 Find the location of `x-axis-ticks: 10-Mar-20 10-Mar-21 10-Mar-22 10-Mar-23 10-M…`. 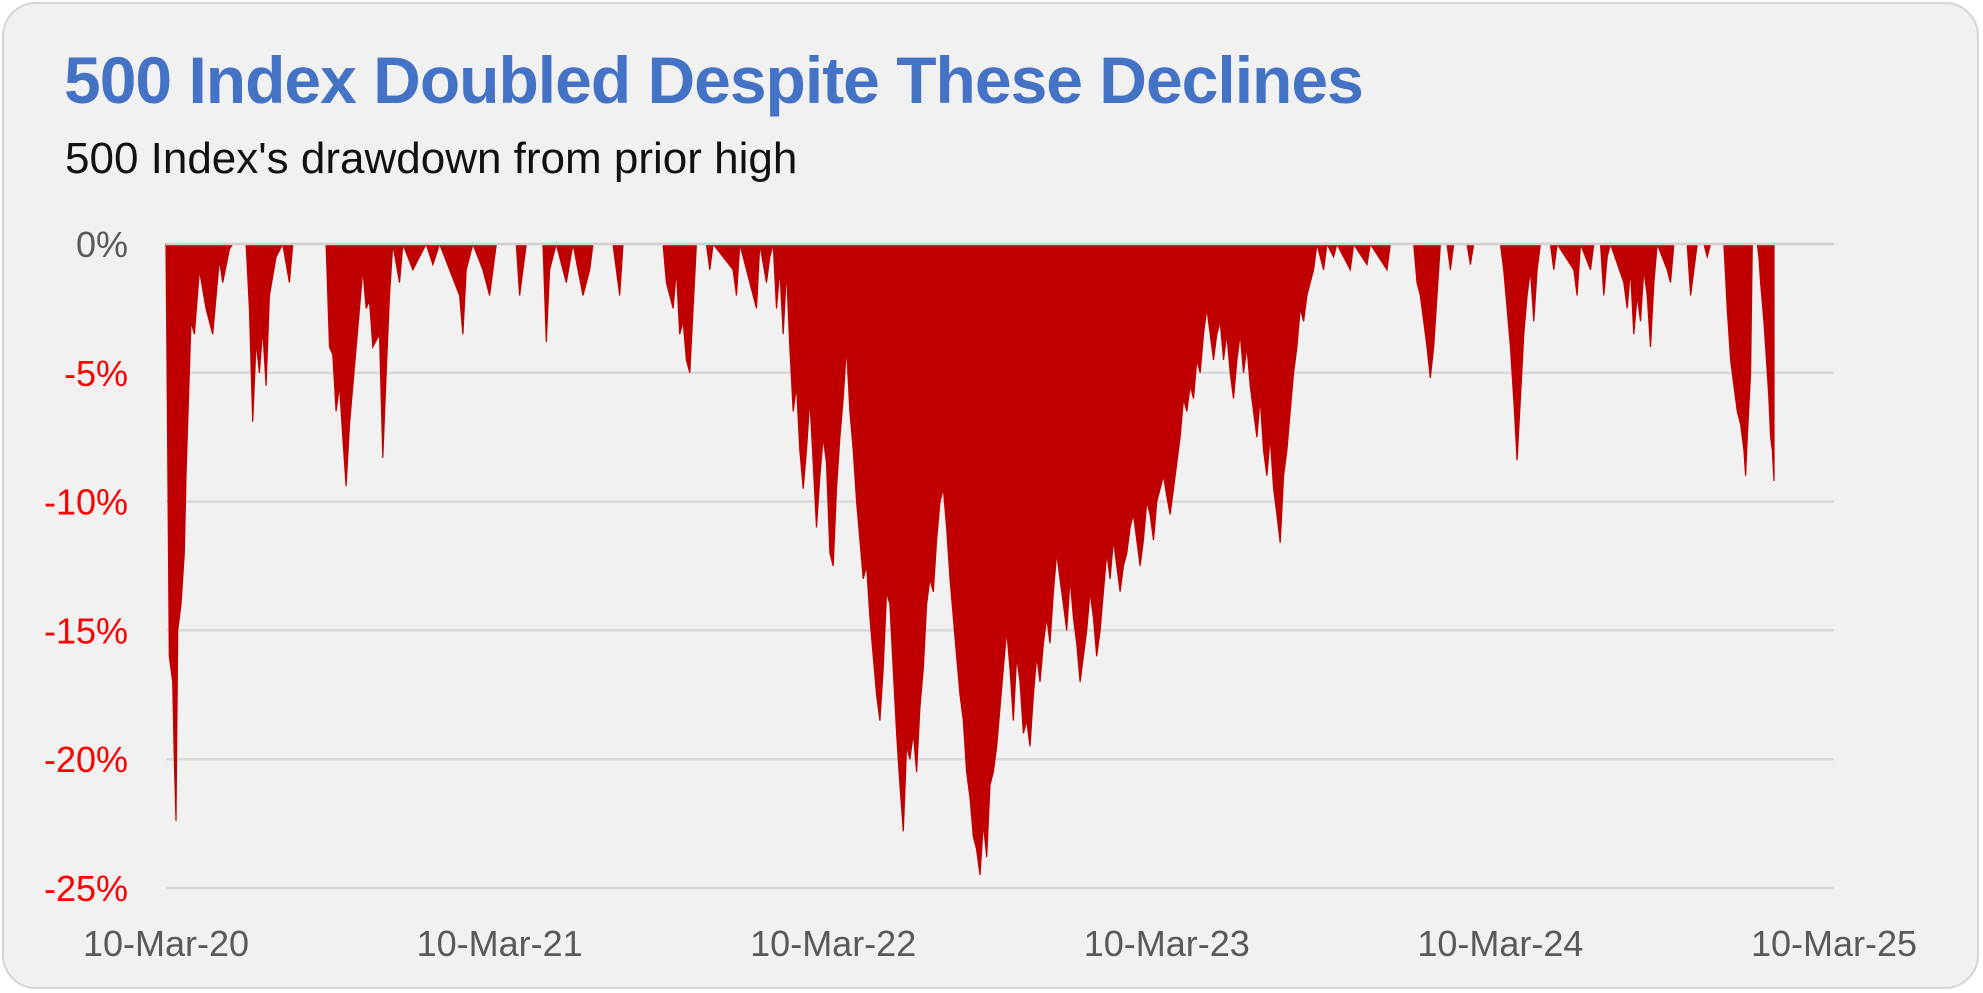

x-axis-ticks: 10-Mar-20 10-Mar-21 10-Mar-22 10-Mar-23 10-M… is located at coordinates (1000, 943).